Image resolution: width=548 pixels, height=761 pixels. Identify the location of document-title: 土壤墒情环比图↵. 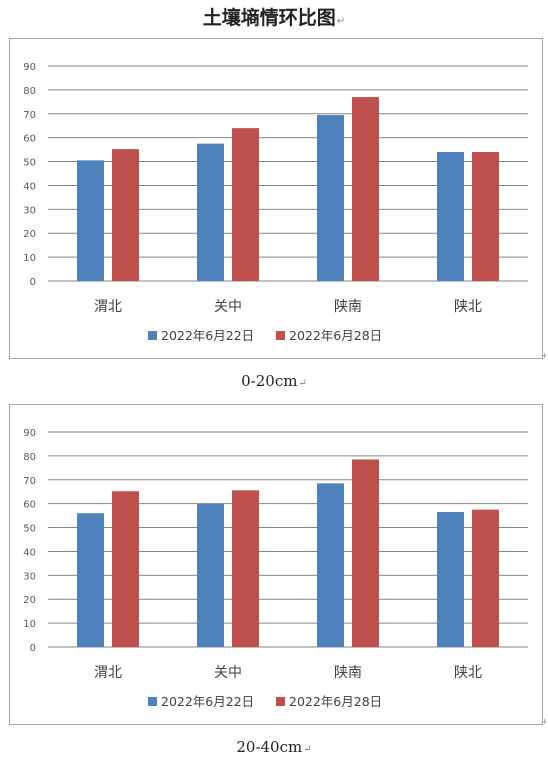
(274, 18).